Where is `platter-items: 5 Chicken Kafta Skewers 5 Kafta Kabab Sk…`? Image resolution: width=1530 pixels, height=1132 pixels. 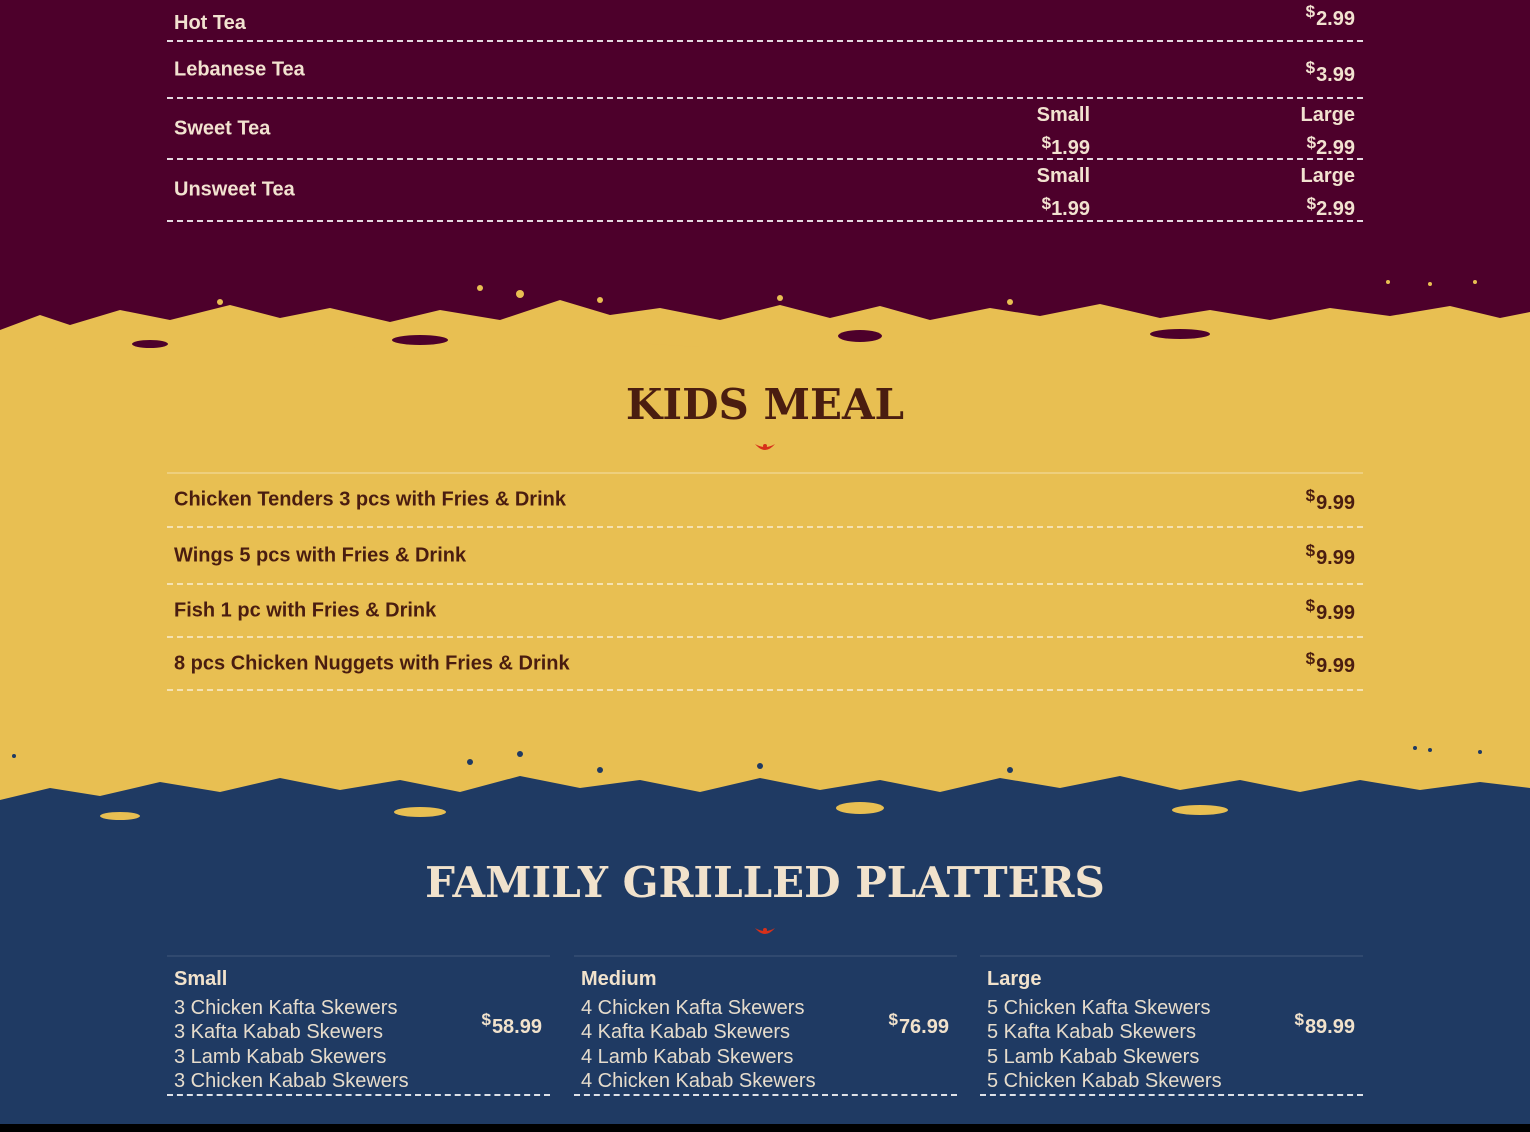
platter-items: 5 Chicken Kafta Skewers 5 Kafta Kabab Sk… is located at coordinates (1104, 1044).